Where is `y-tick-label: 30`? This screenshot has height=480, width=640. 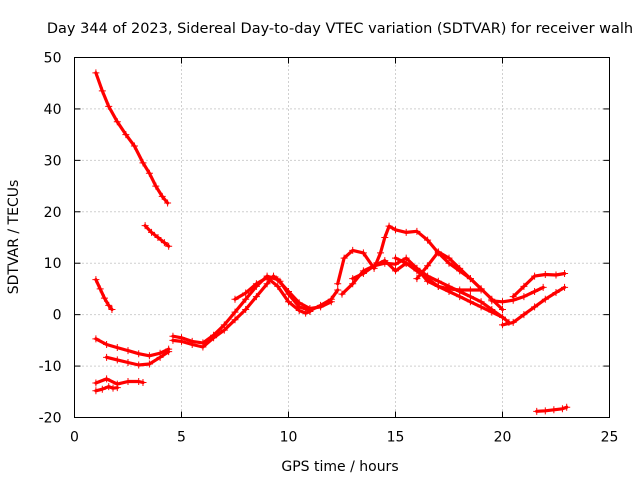 y-tick-label: 30 is located at coordinates (53, 161).